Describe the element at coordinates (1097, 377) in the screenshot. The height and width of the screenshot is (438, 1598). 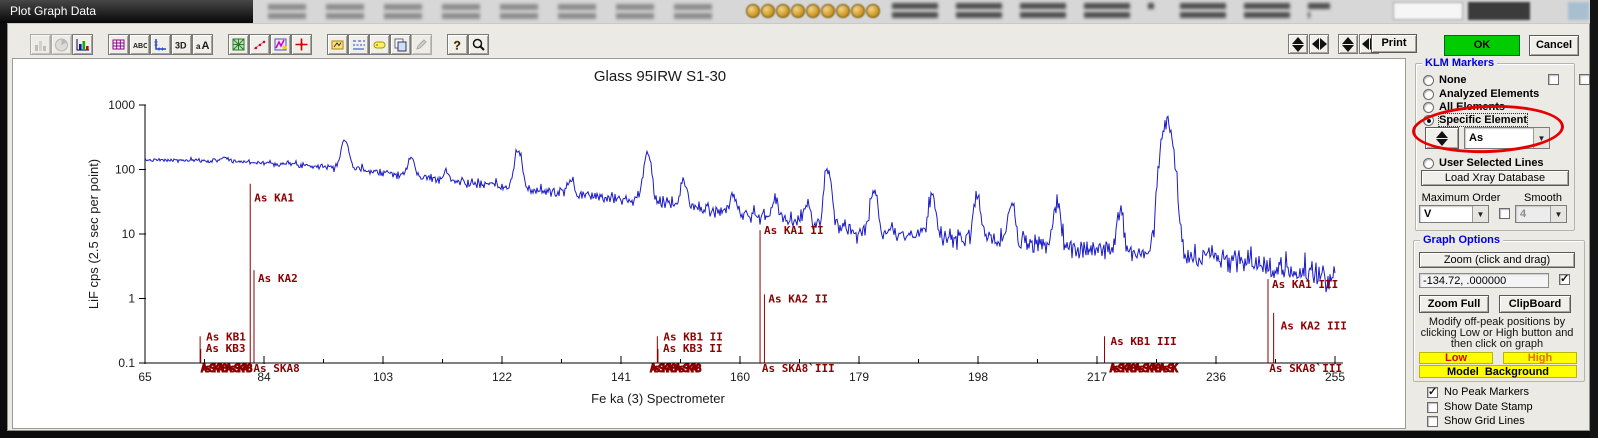
I see `x-tick-label: 217` at that location.